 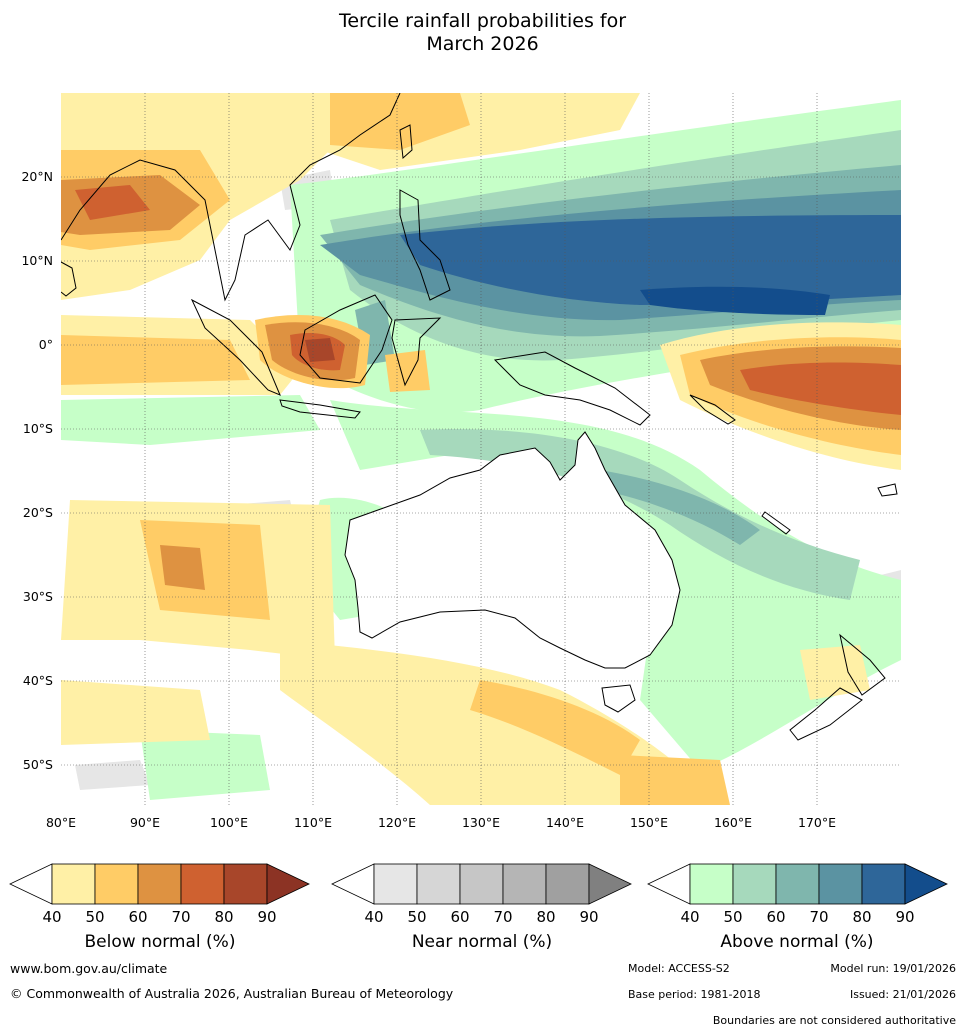 What do you see at coordinates (89, 968) in the screenshot?
I see `website-link: www.bom.gov.au/climate` at bounding box center [89, 968].